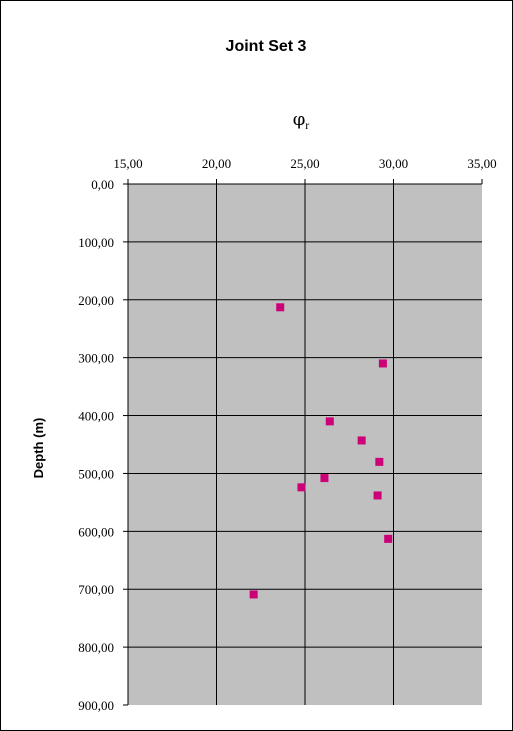 This screenshot has width=513, height=731. I want to click on x-tick-label: 30,00, so click(393, 163).